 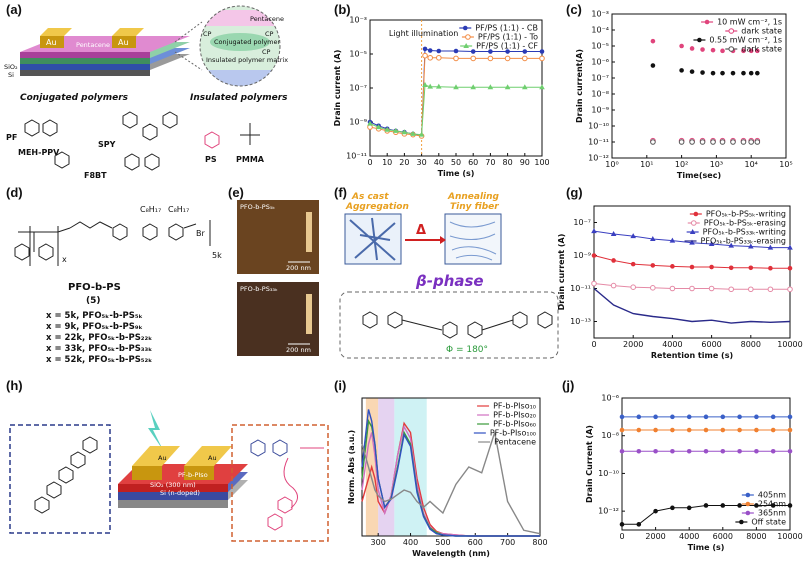 I want to click on y-tick-label: 10⁻¹⁰, so click(x=608, y=473).